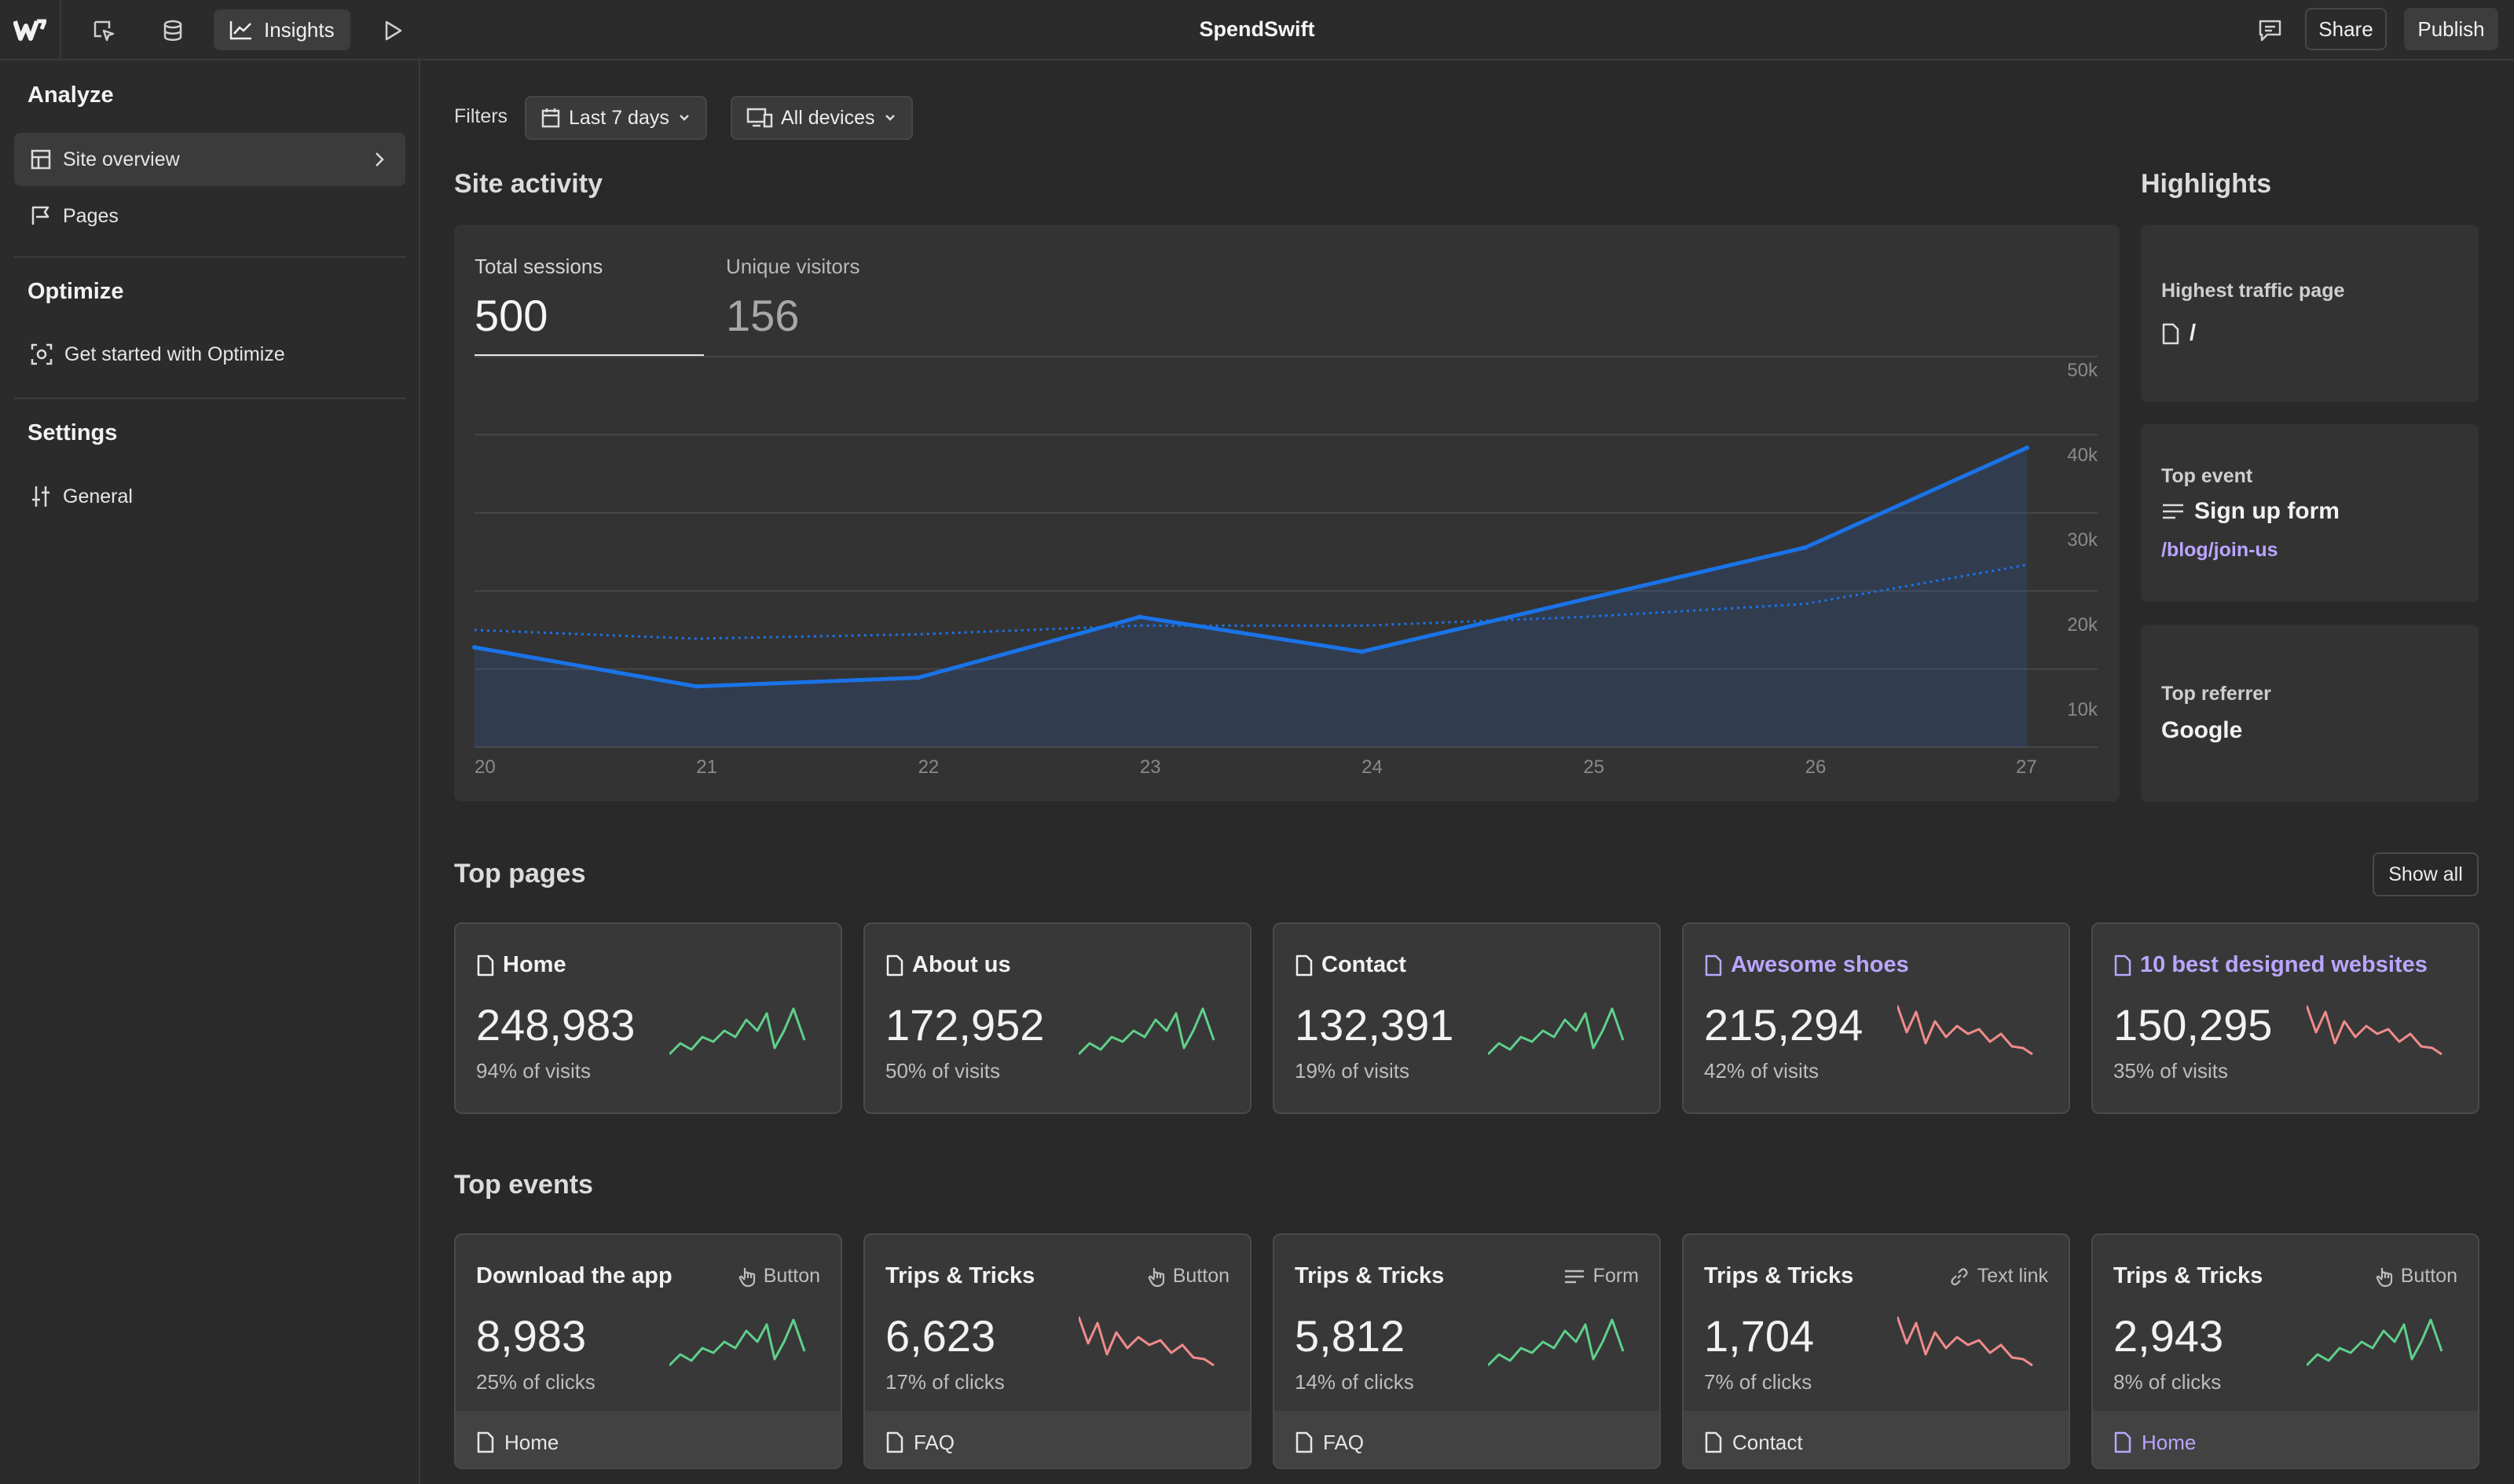 Image resolution: width=2514 pixels, height=1484 pixels. What do you see at coordinates (2082, 540) in the screenshot?
I see `y-tick-label: 30k` at bounding box center [2082, 540].